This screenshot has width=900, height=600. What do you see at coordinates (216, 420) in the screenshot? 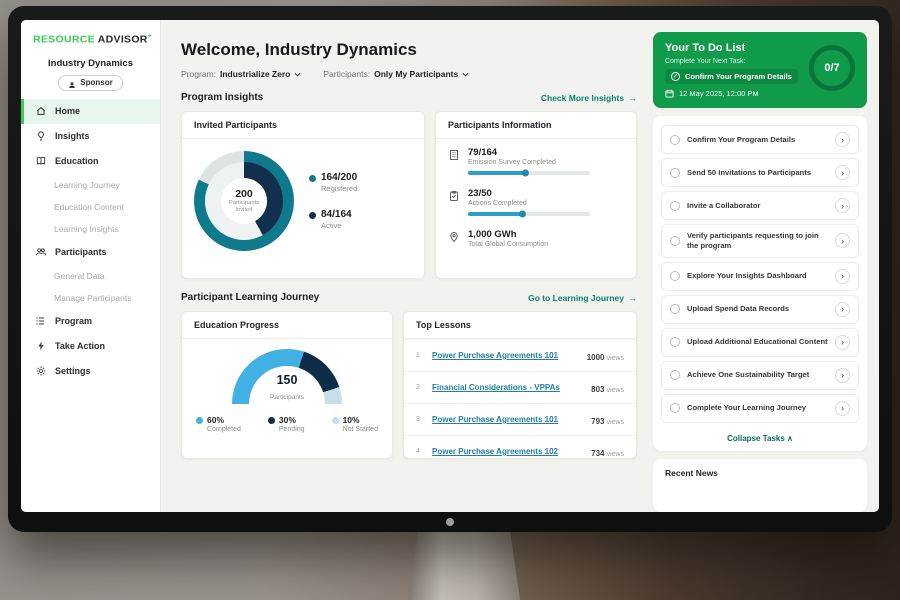
I see `legend-pct: 60%` at bounding box center [216, 420].